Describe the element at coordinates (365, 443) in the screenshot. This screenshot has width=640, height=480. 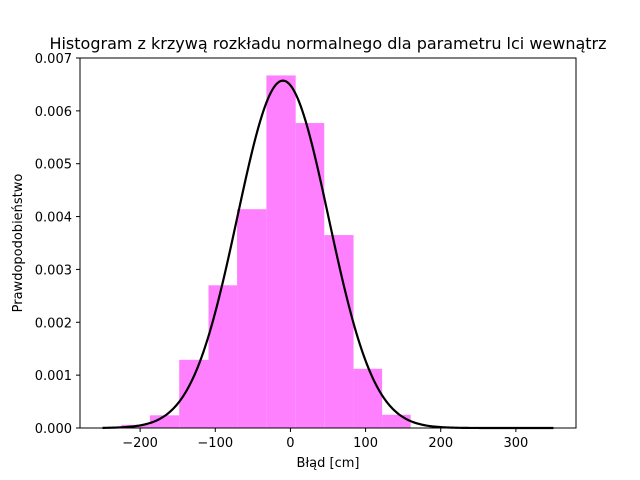
I see `x-tick-label: 100` at that location.